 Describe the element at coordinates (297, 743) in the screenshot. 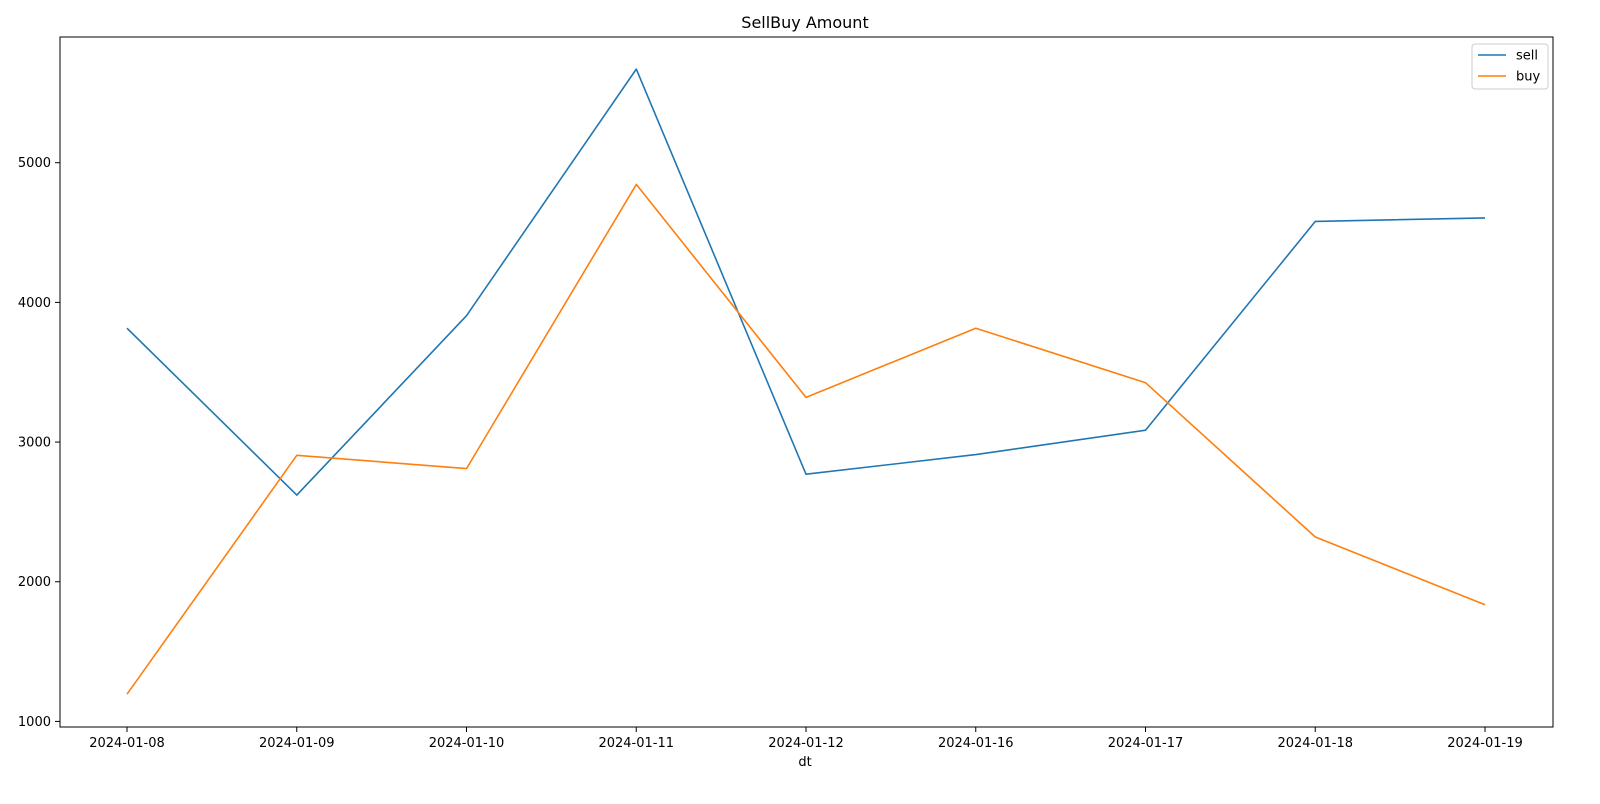

I see `x-tick-label: 2024-01-09` at that location.